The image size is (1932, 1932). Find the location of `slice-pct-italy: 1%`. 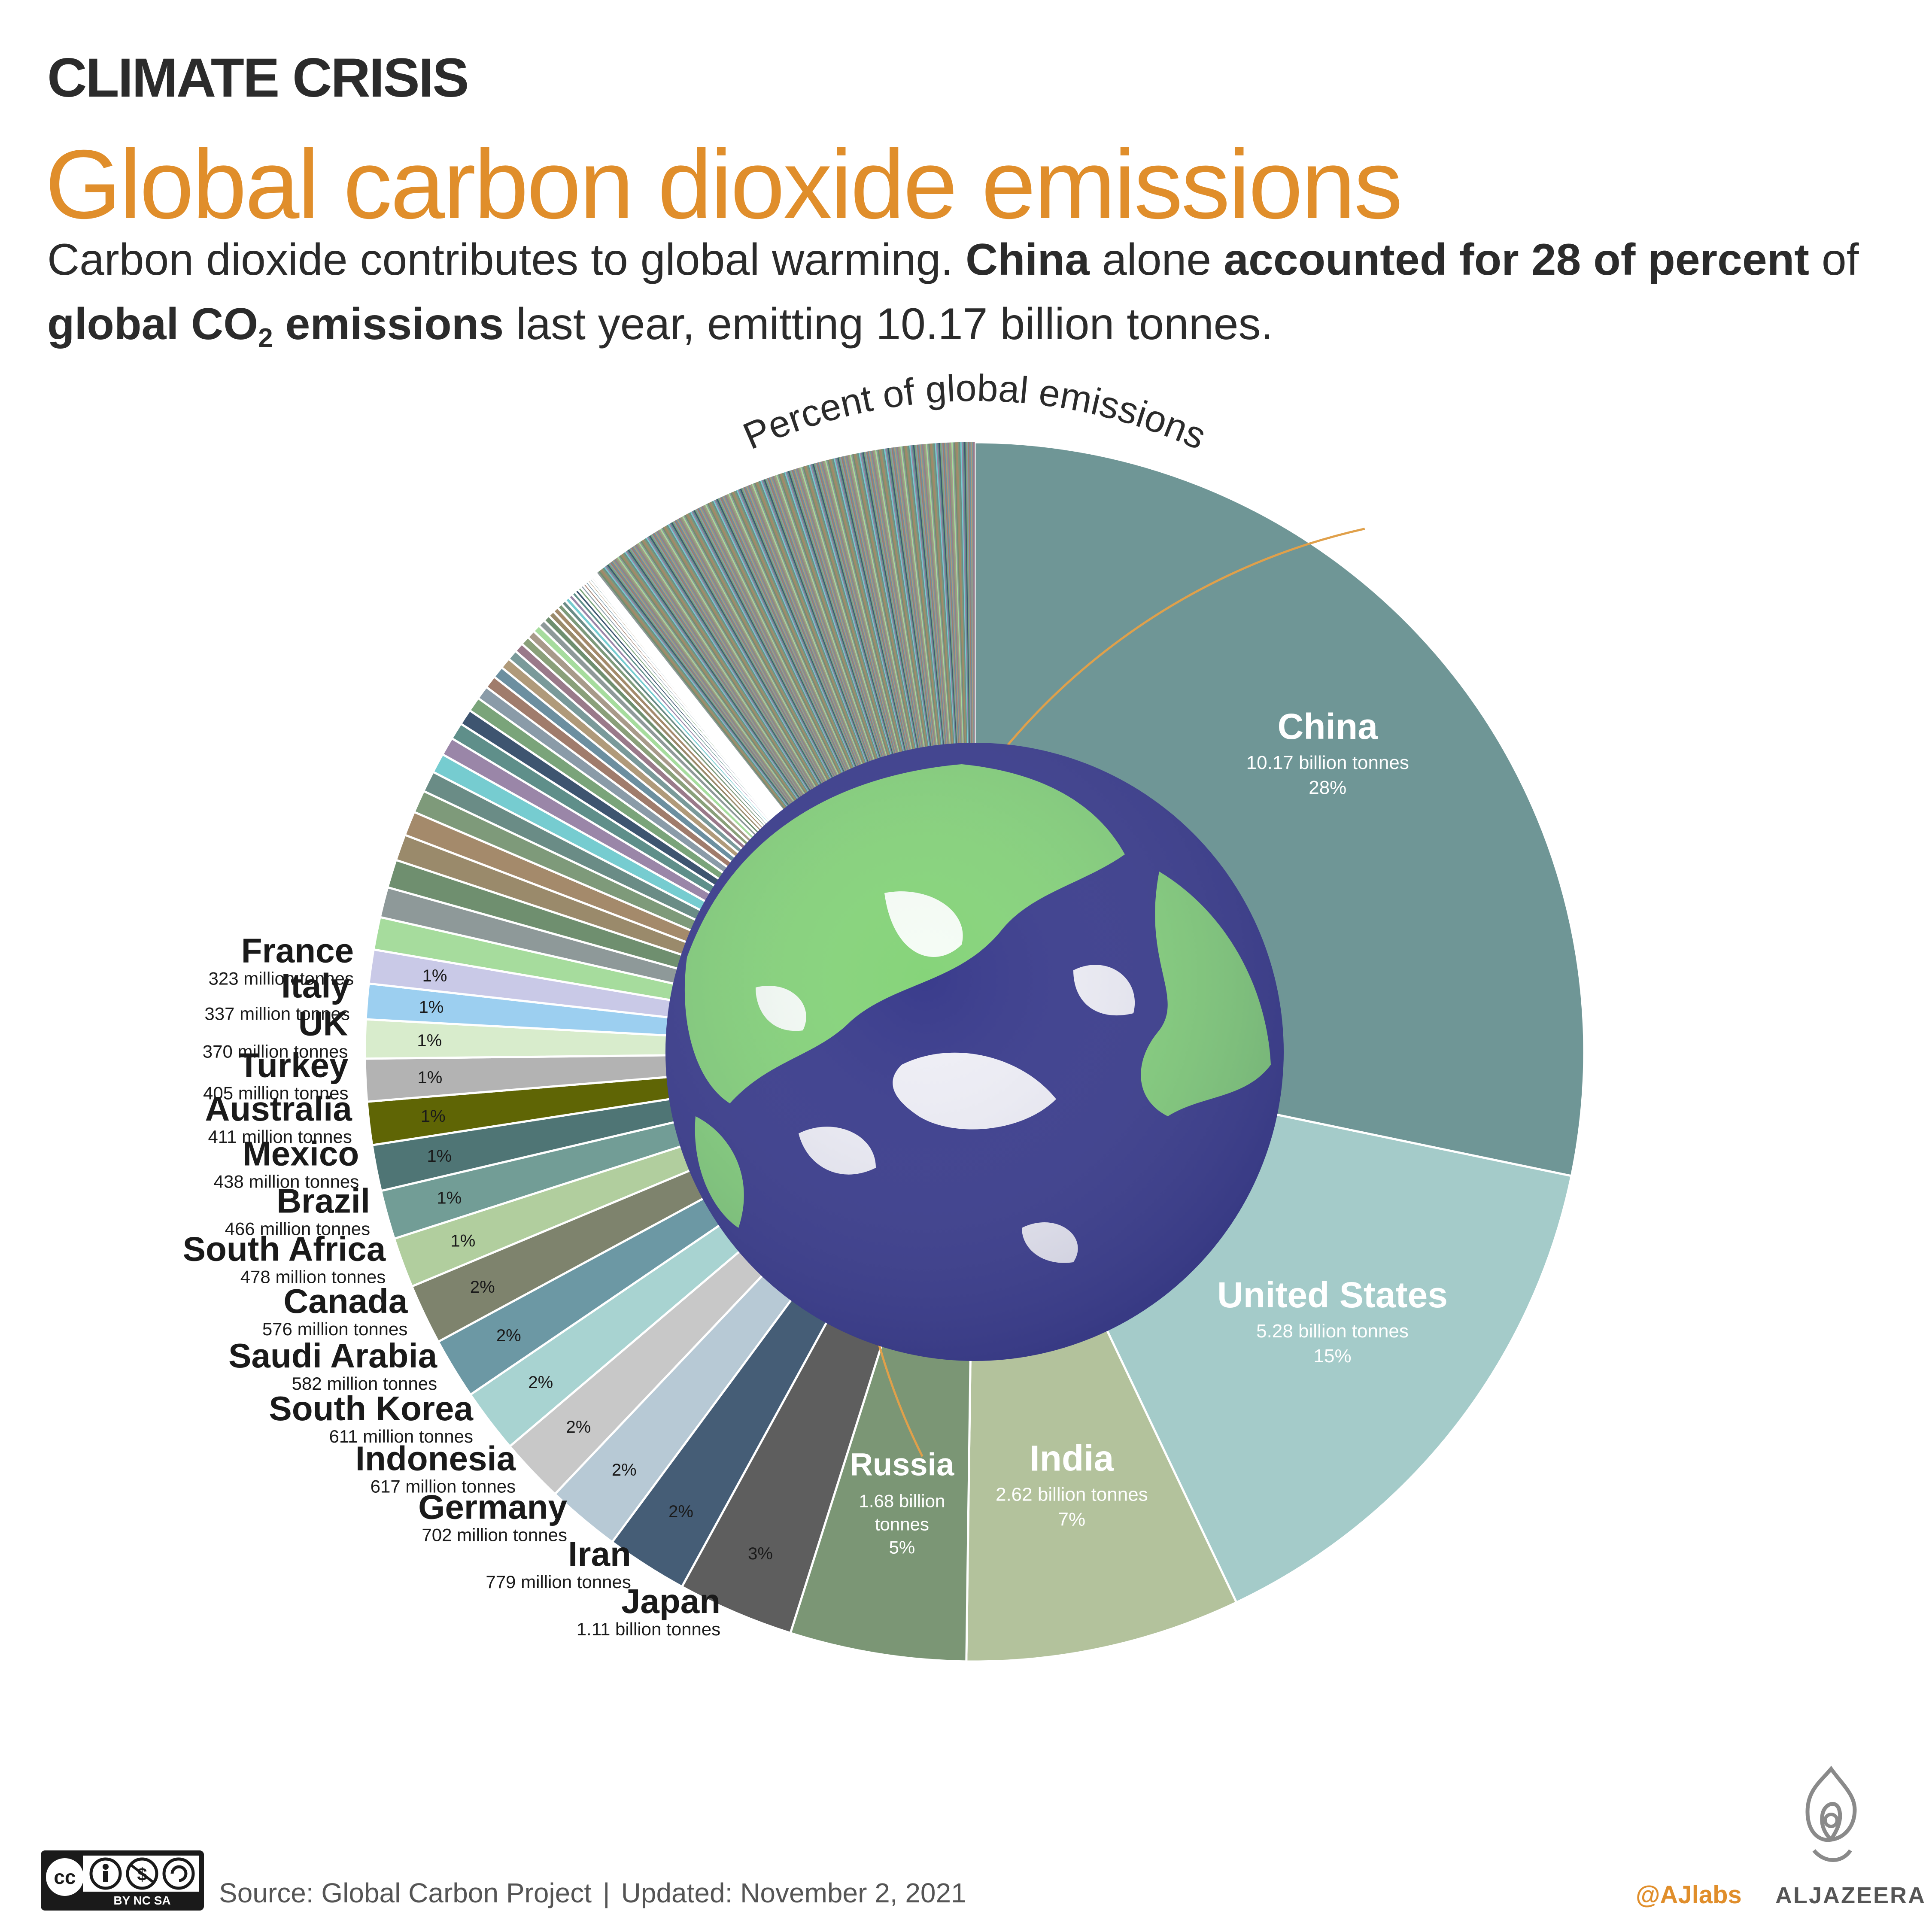

slice-pct-italy: 1% is located at coordinates (431, 1007).